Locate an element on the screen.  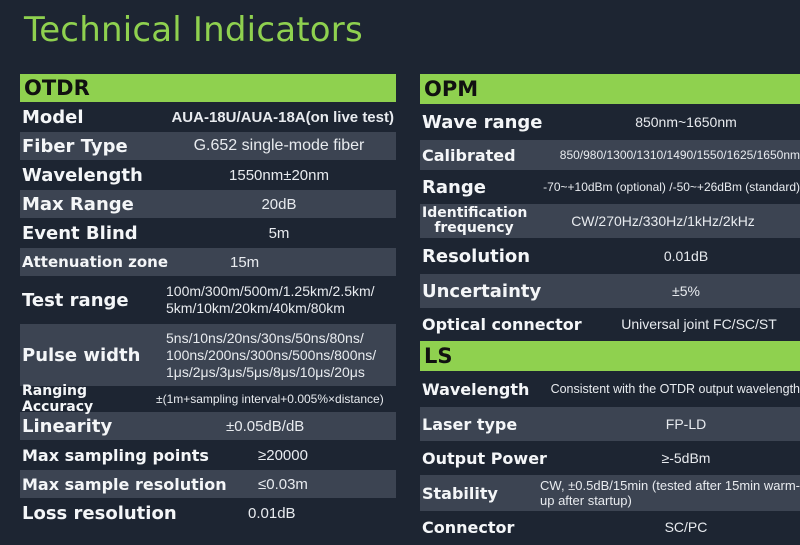
spec-label: Optical connector is located at coordinates (502, 324).